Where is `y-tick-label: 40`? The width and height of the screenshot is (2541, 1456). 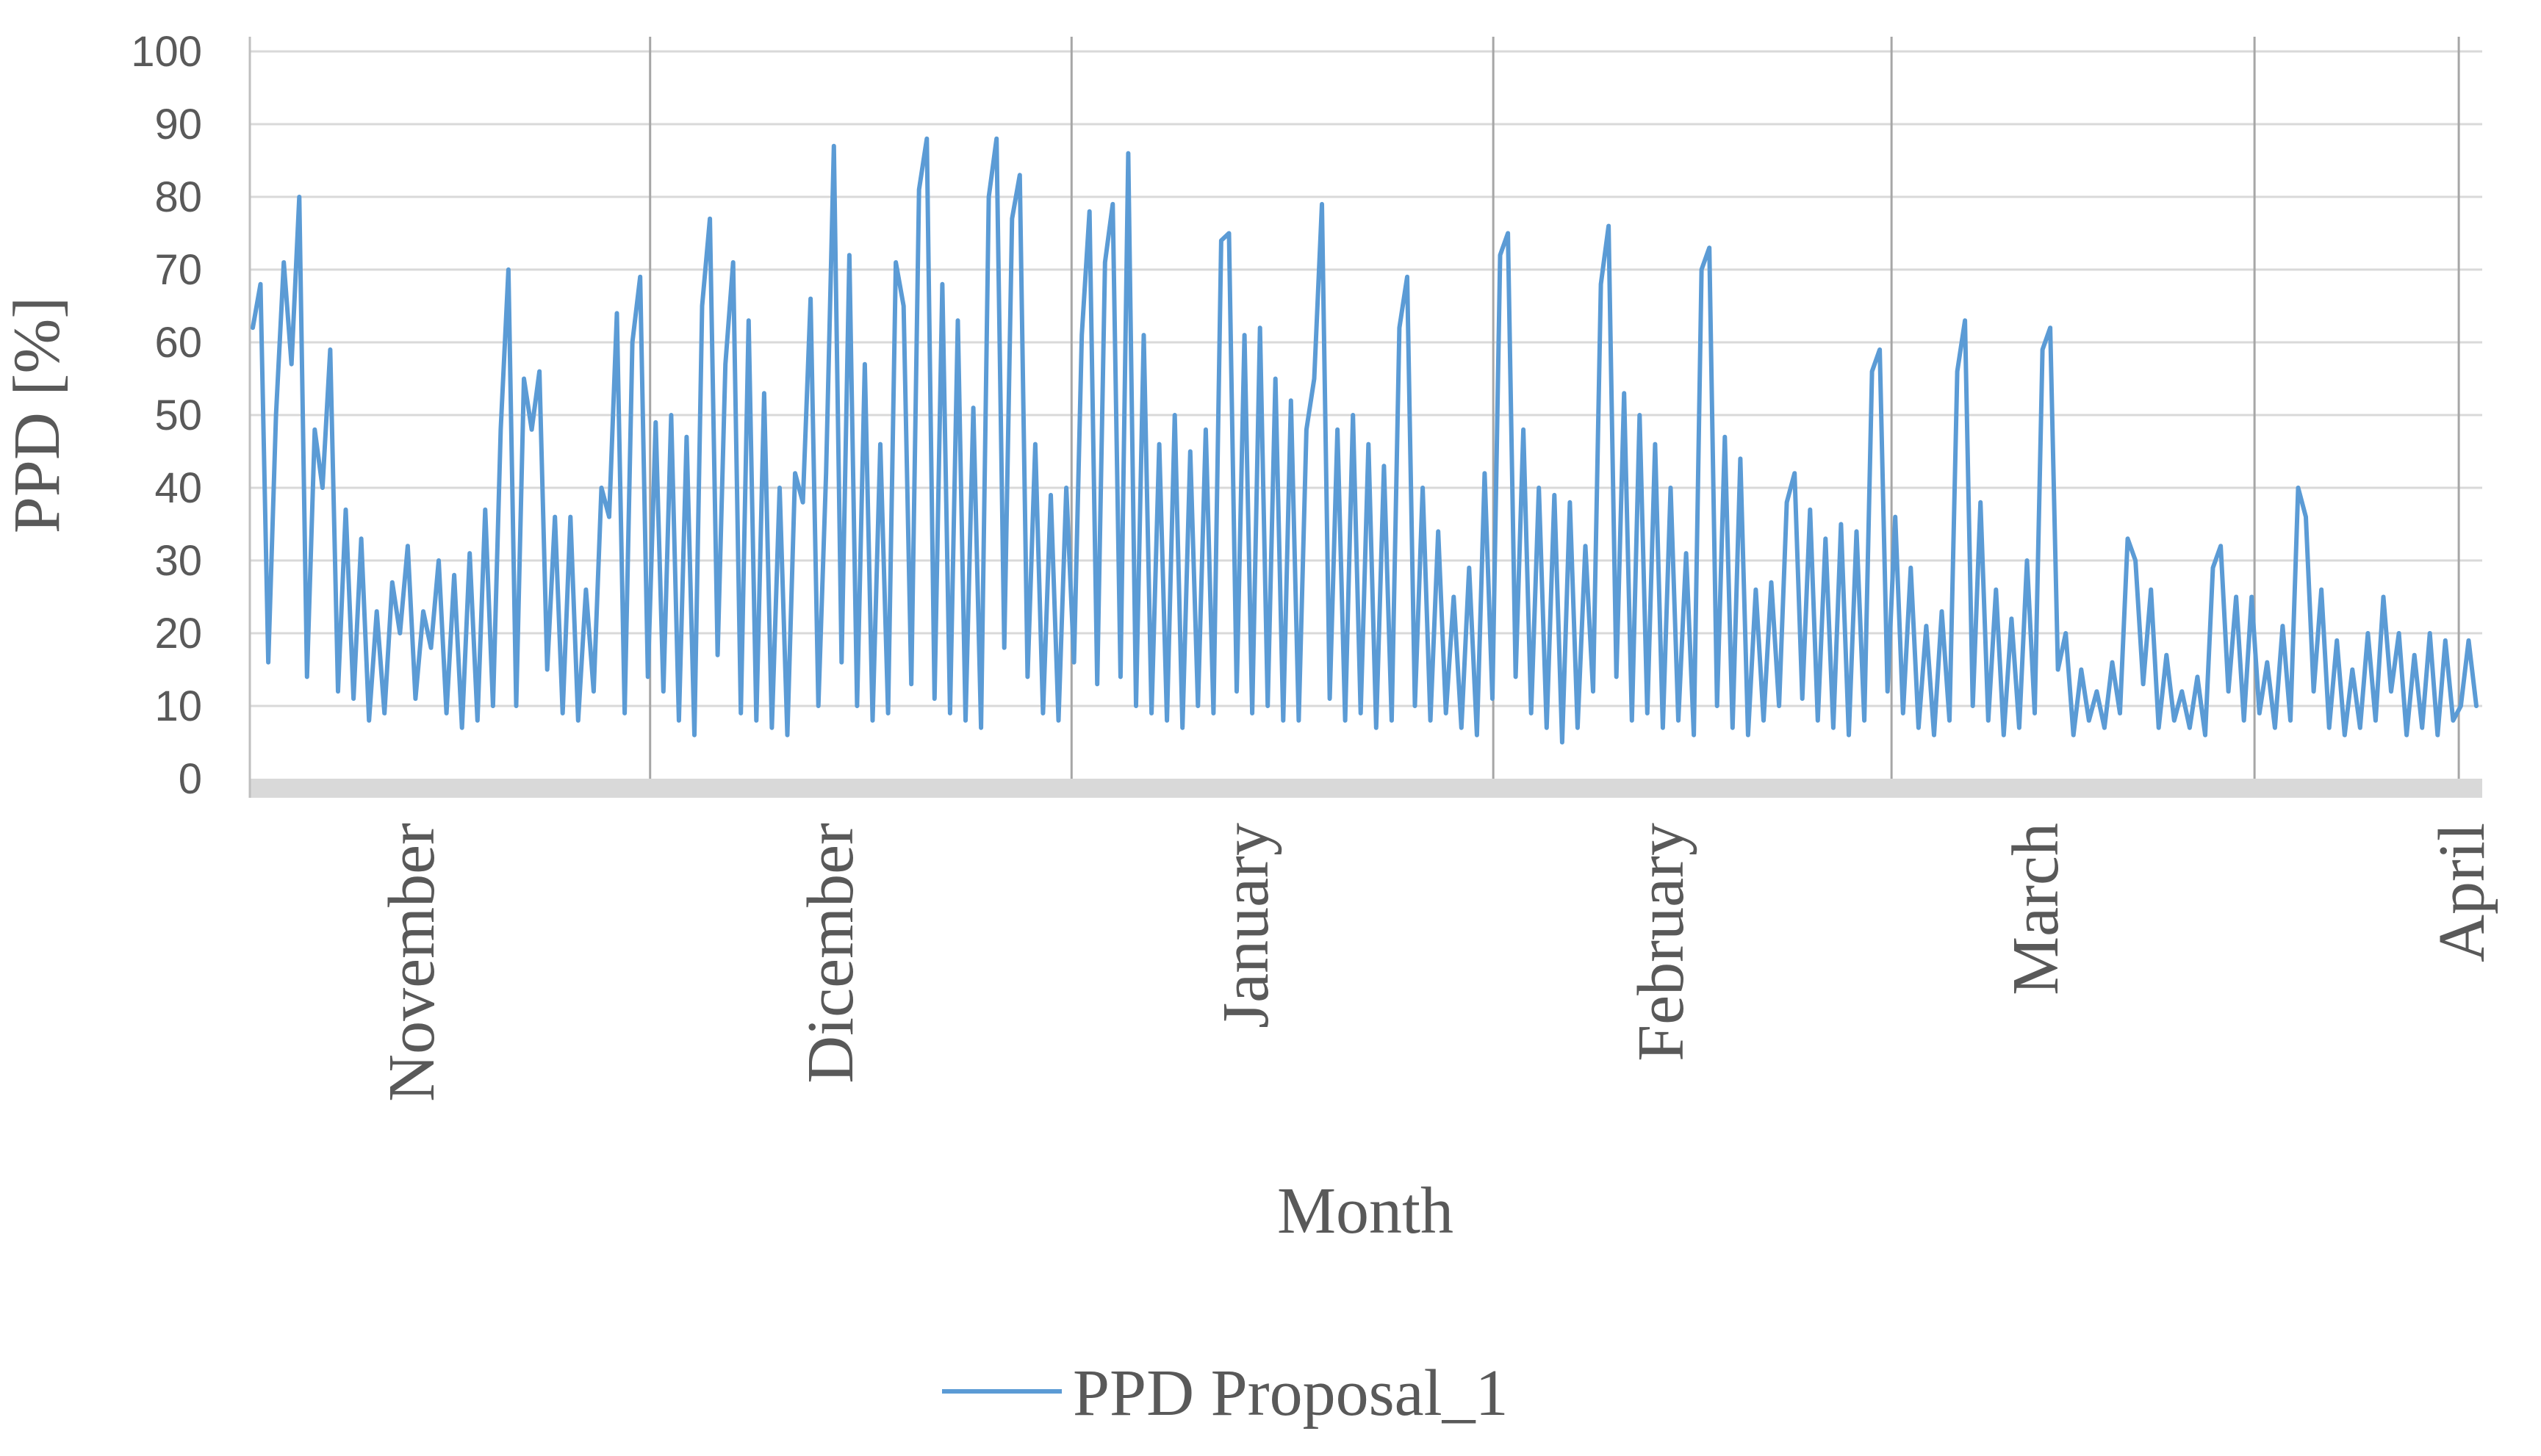
y-tick-label: 40 is located at coordinates (178, 488).